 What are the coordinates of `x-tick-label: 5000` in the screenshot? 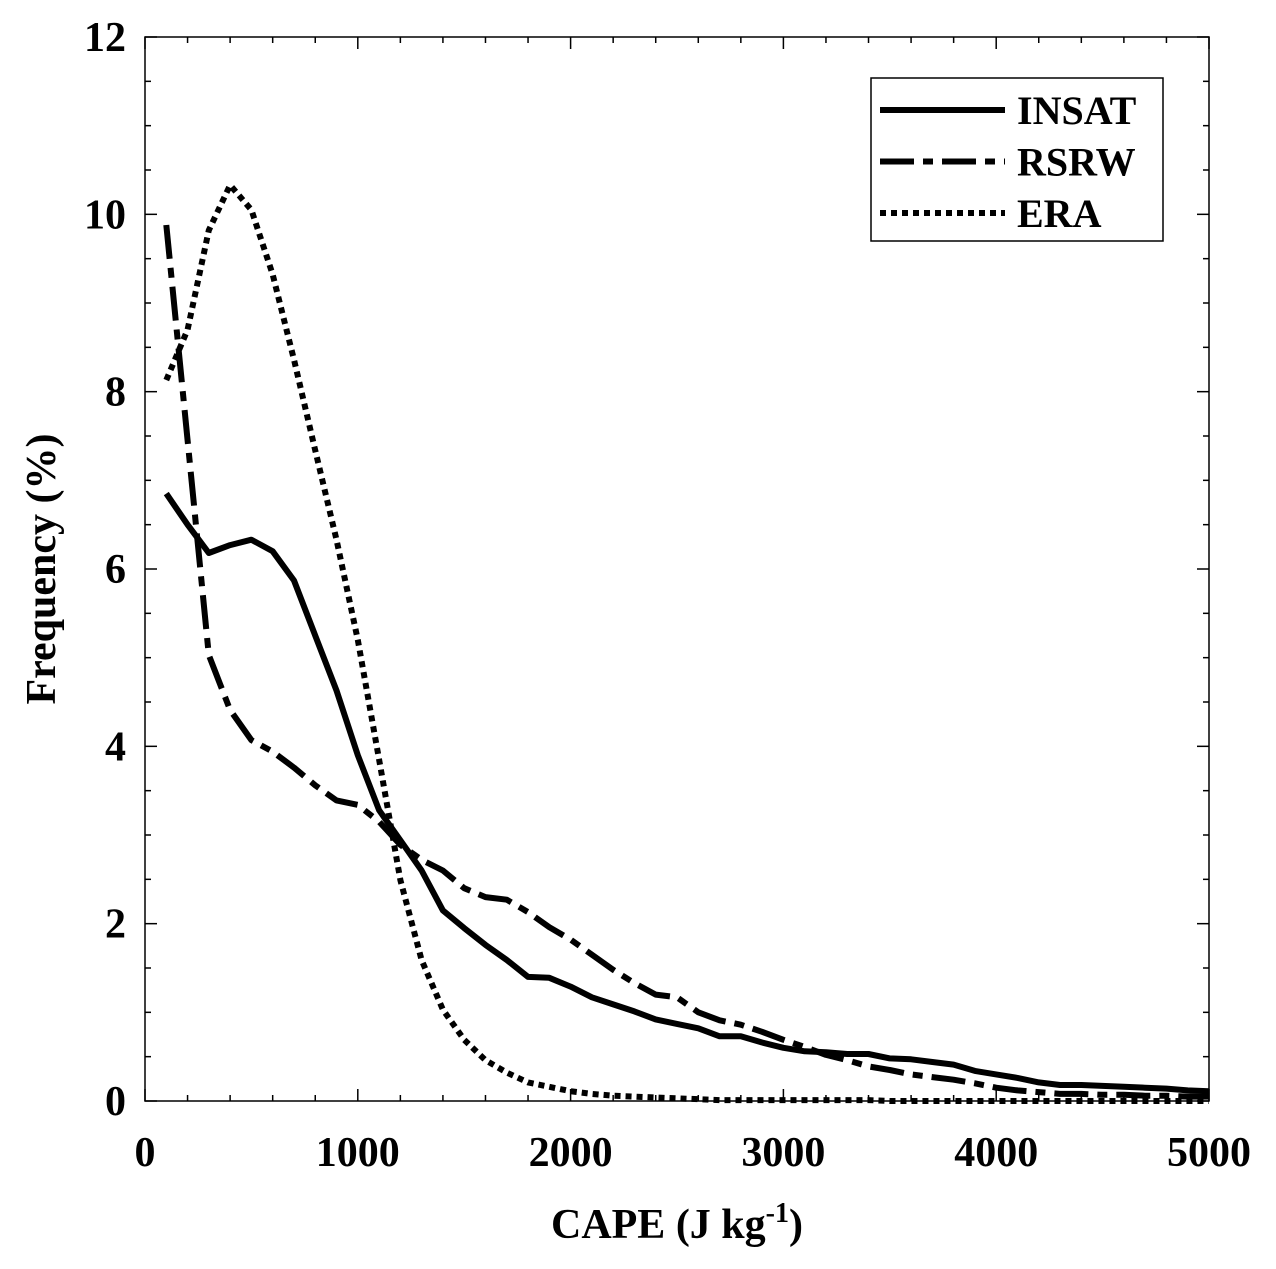 It's located at (1209, 1153).